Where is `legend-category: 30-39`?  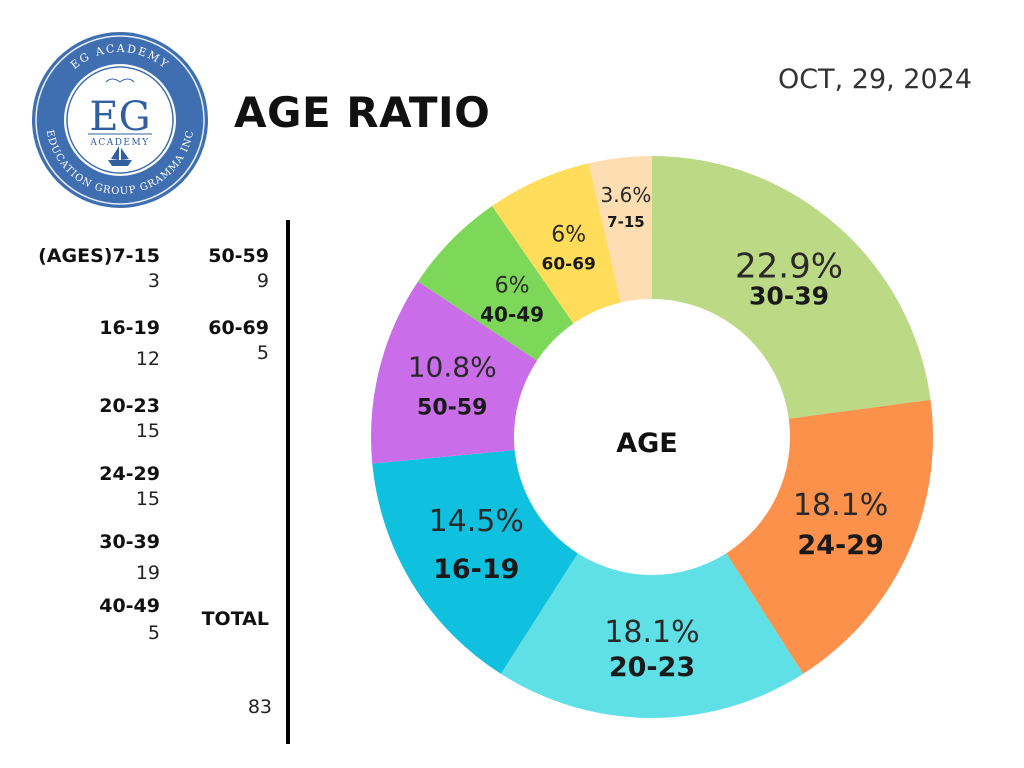
legend-category: 30-39 is located at coordinates (129, 542).